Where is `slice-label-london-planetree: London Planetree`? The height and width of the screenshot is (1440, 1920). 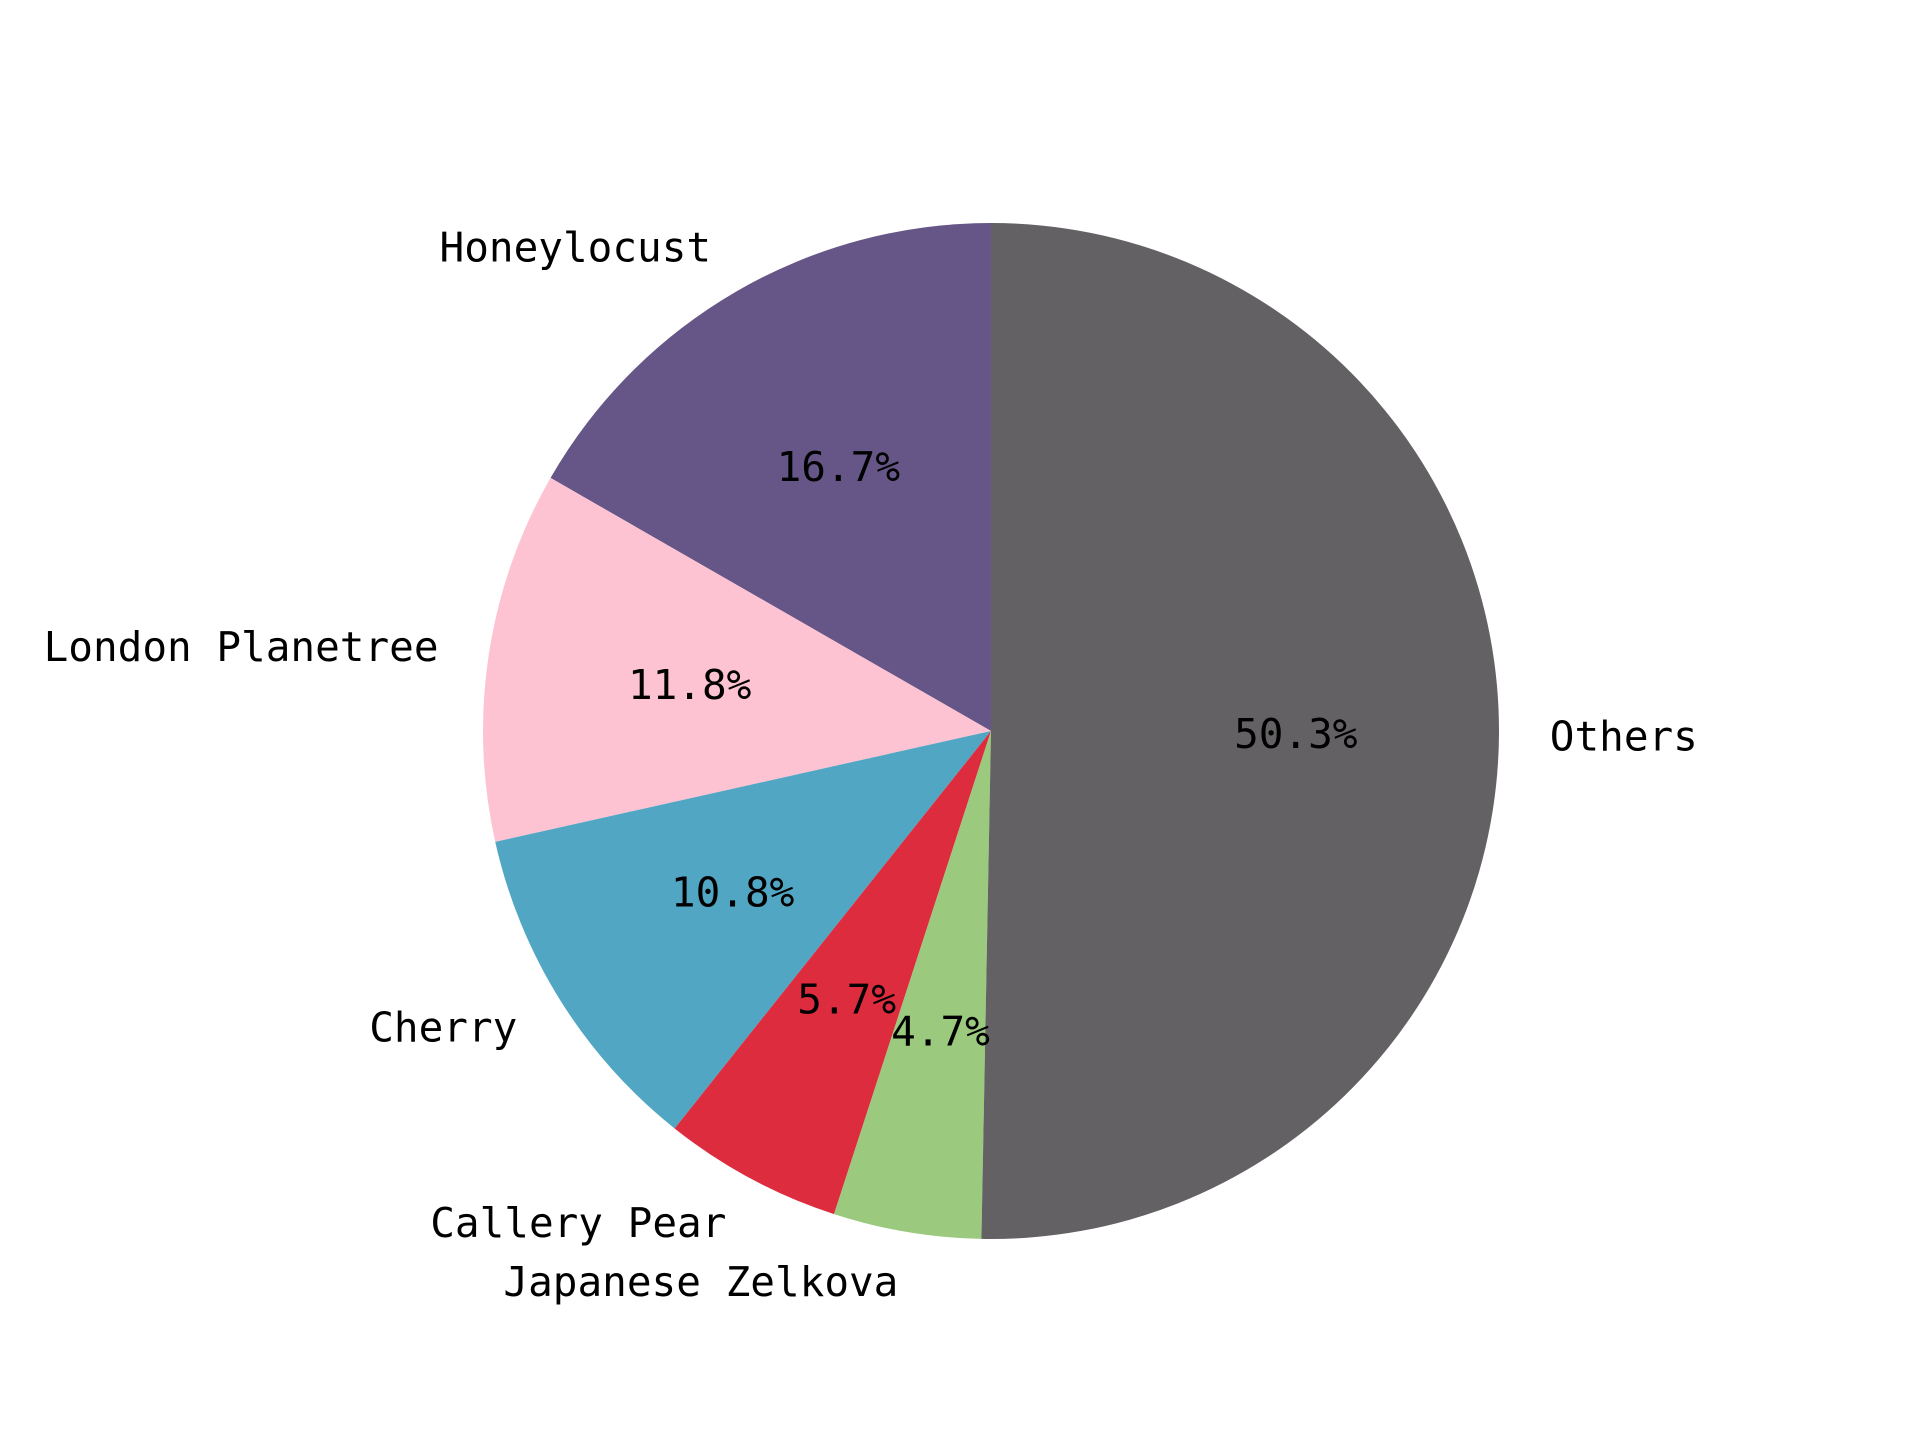
slice-label-london-planetree: London Planetree is located at coordinates (241, 647).